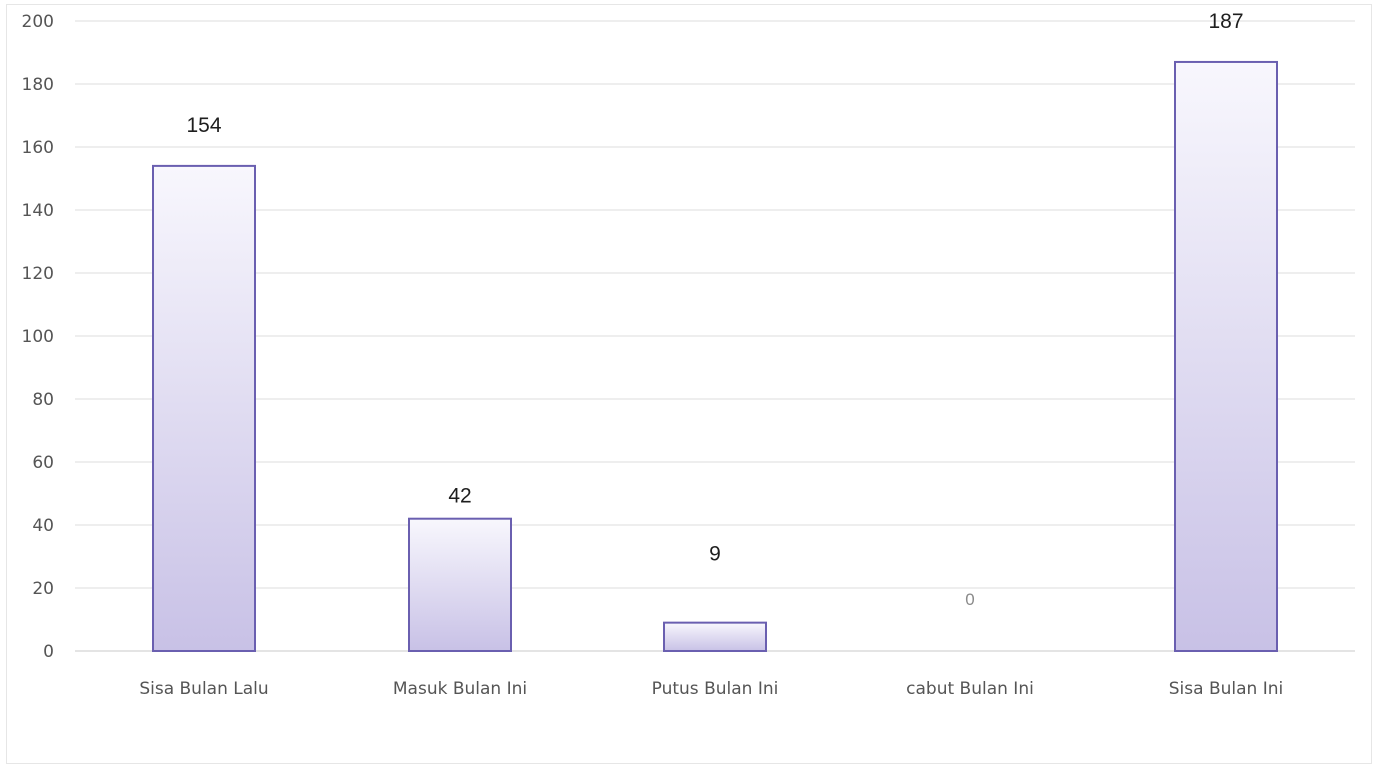 This screenshot has height=777, width=1380. What do you see at coordinates (1226, 689) in the screenshot?
I see `x-tick-label: Sisa Bulan Ini` at bounding box center [1226, 689].